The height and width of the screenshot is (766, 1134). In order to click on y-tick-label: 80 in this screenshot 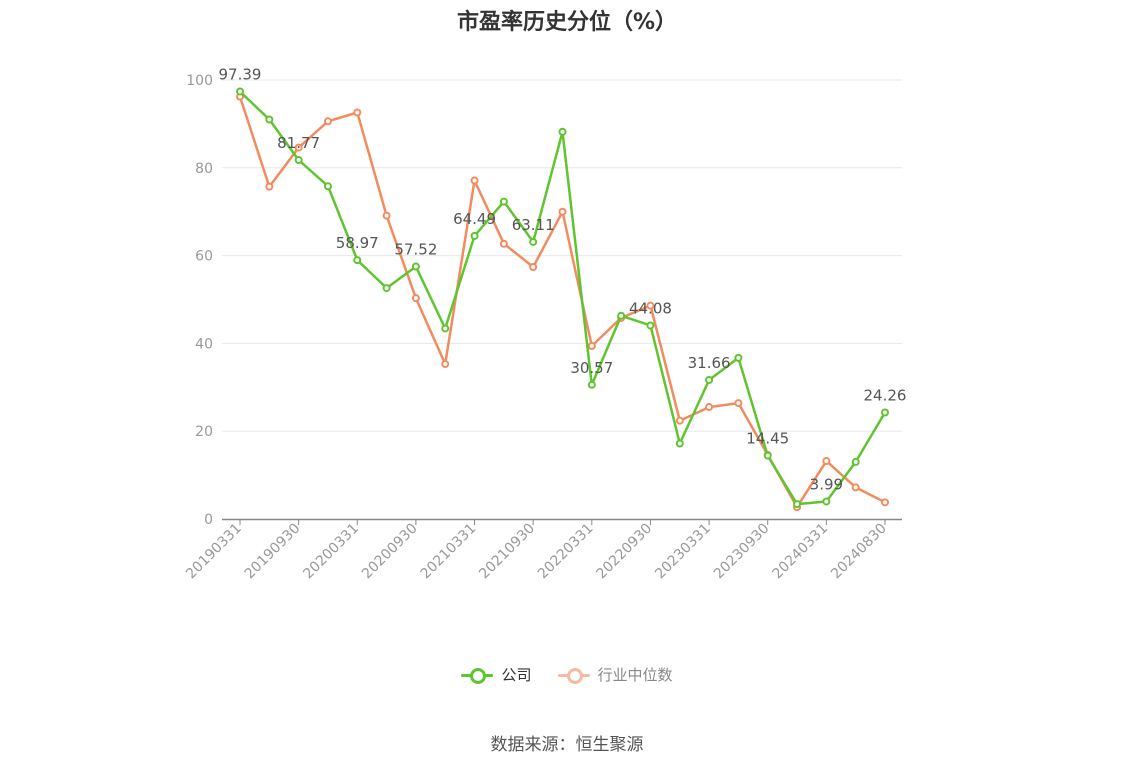, I will do `click(204, 169)`.